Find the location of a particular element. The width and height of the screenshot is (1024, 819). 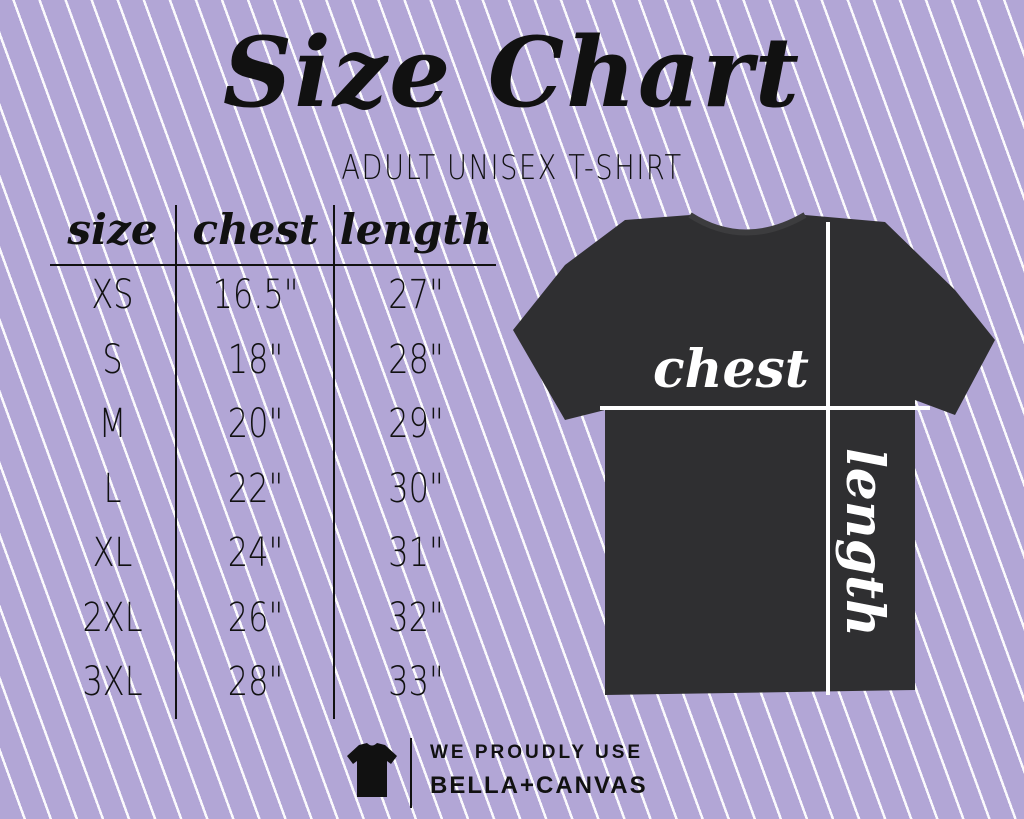

size-cell: 2XL is located at coordinates (112, 617).